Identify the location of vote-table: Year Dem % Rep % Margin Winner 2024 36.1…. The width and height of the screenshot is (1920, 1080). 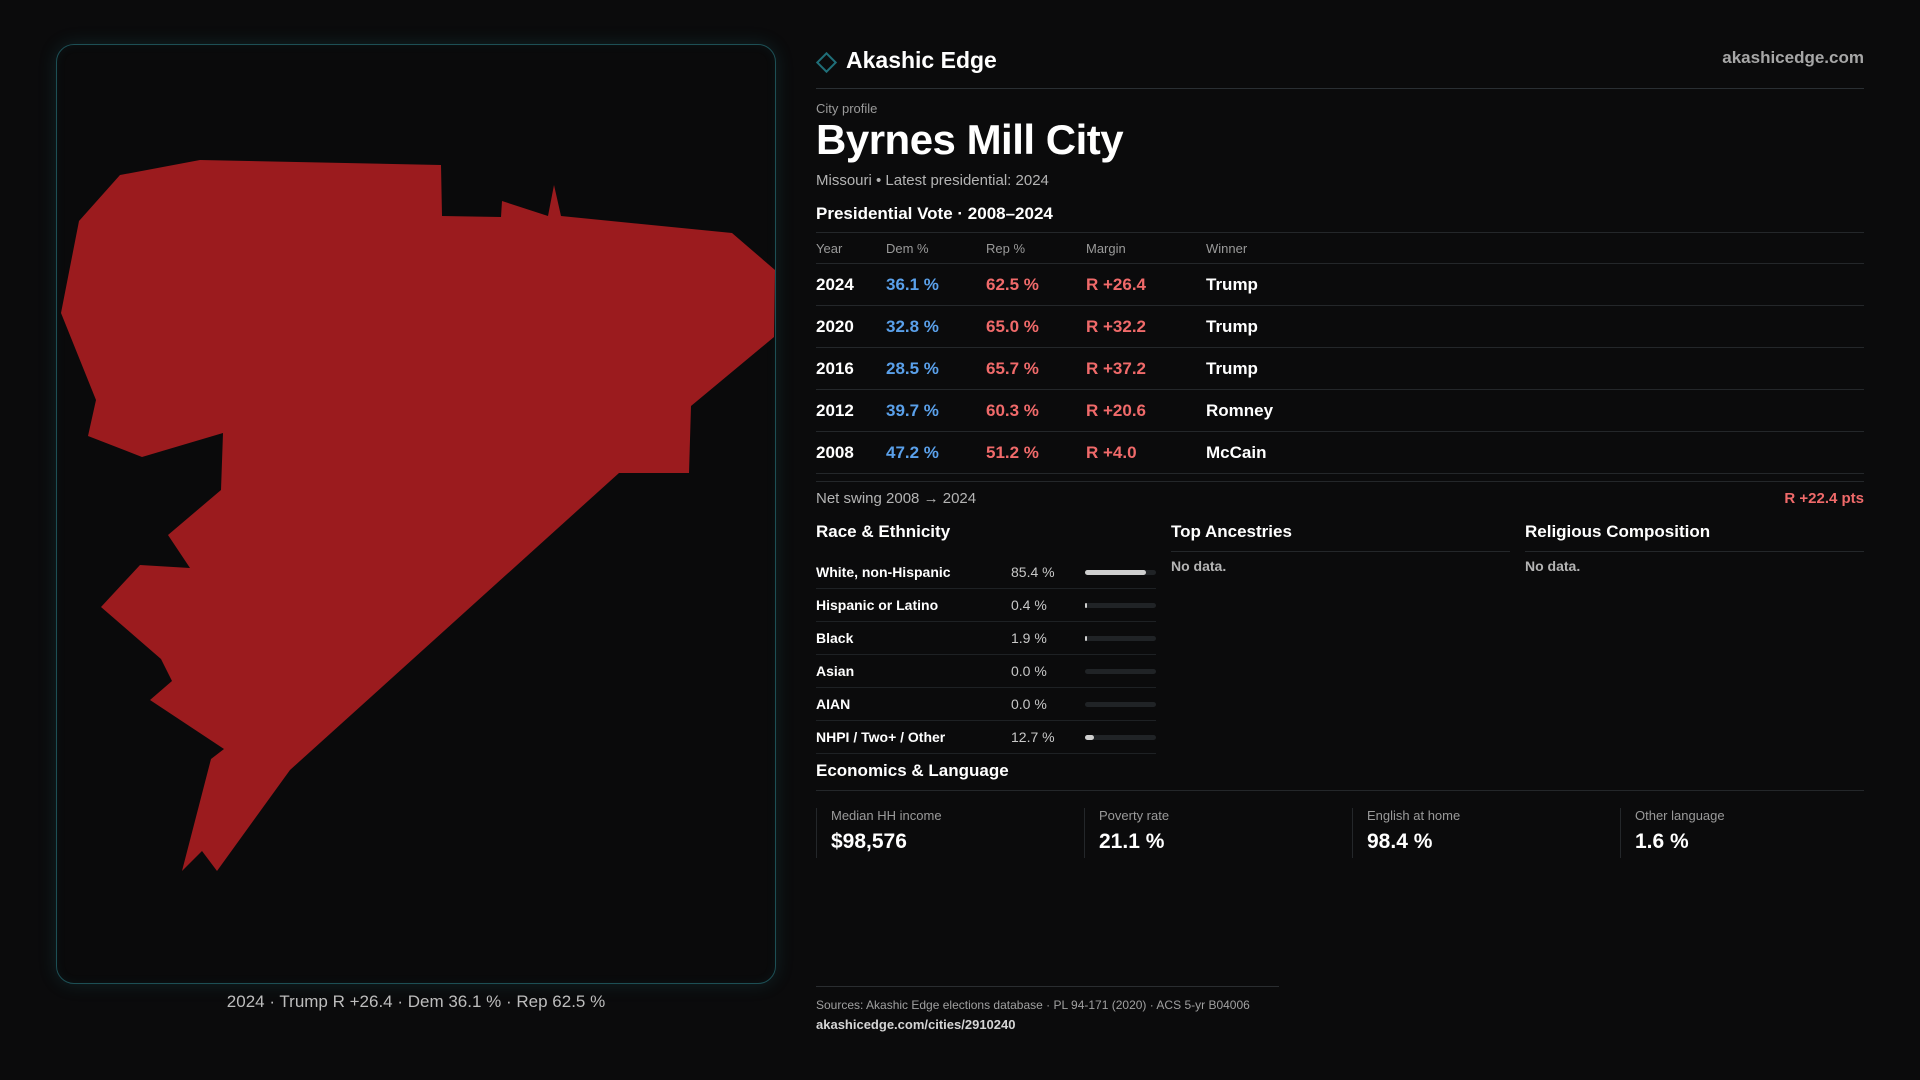
(1340, 353).